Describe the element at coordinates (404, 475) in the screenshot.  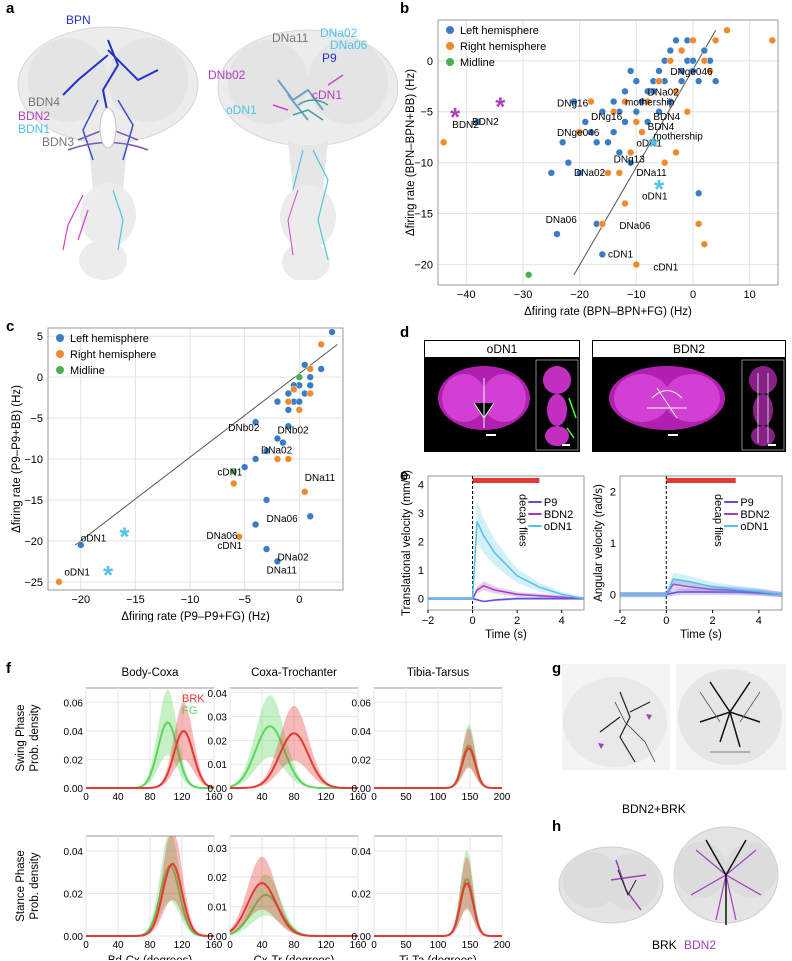
I see `panel-letter-e: e` at that location.